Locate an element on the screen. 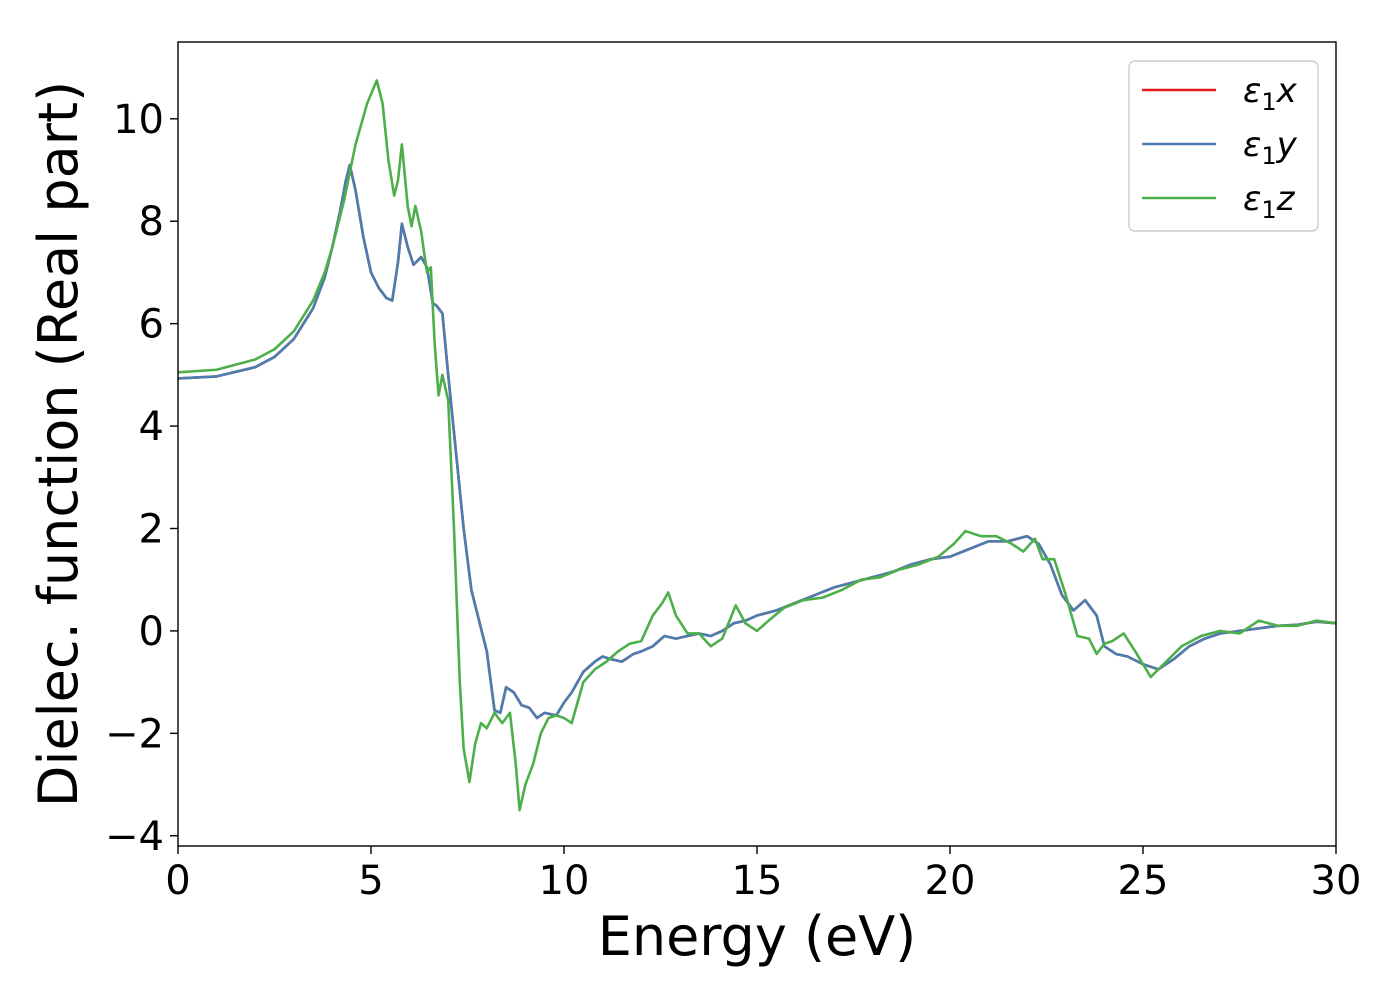 The image size is (1400, 1000). x-axis-ticks: 0 5 10 15 20 25 30 is located at coordinates (763, 875).